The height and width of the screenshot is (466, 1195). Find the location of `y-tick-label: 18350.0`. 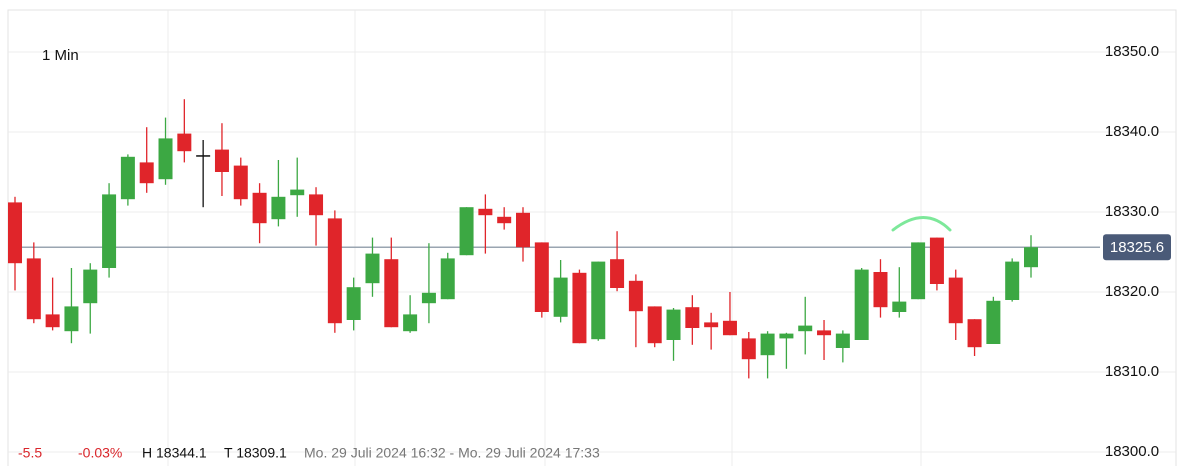

y-tick-label: 18350.0 is located at coordinates (1132, 51).